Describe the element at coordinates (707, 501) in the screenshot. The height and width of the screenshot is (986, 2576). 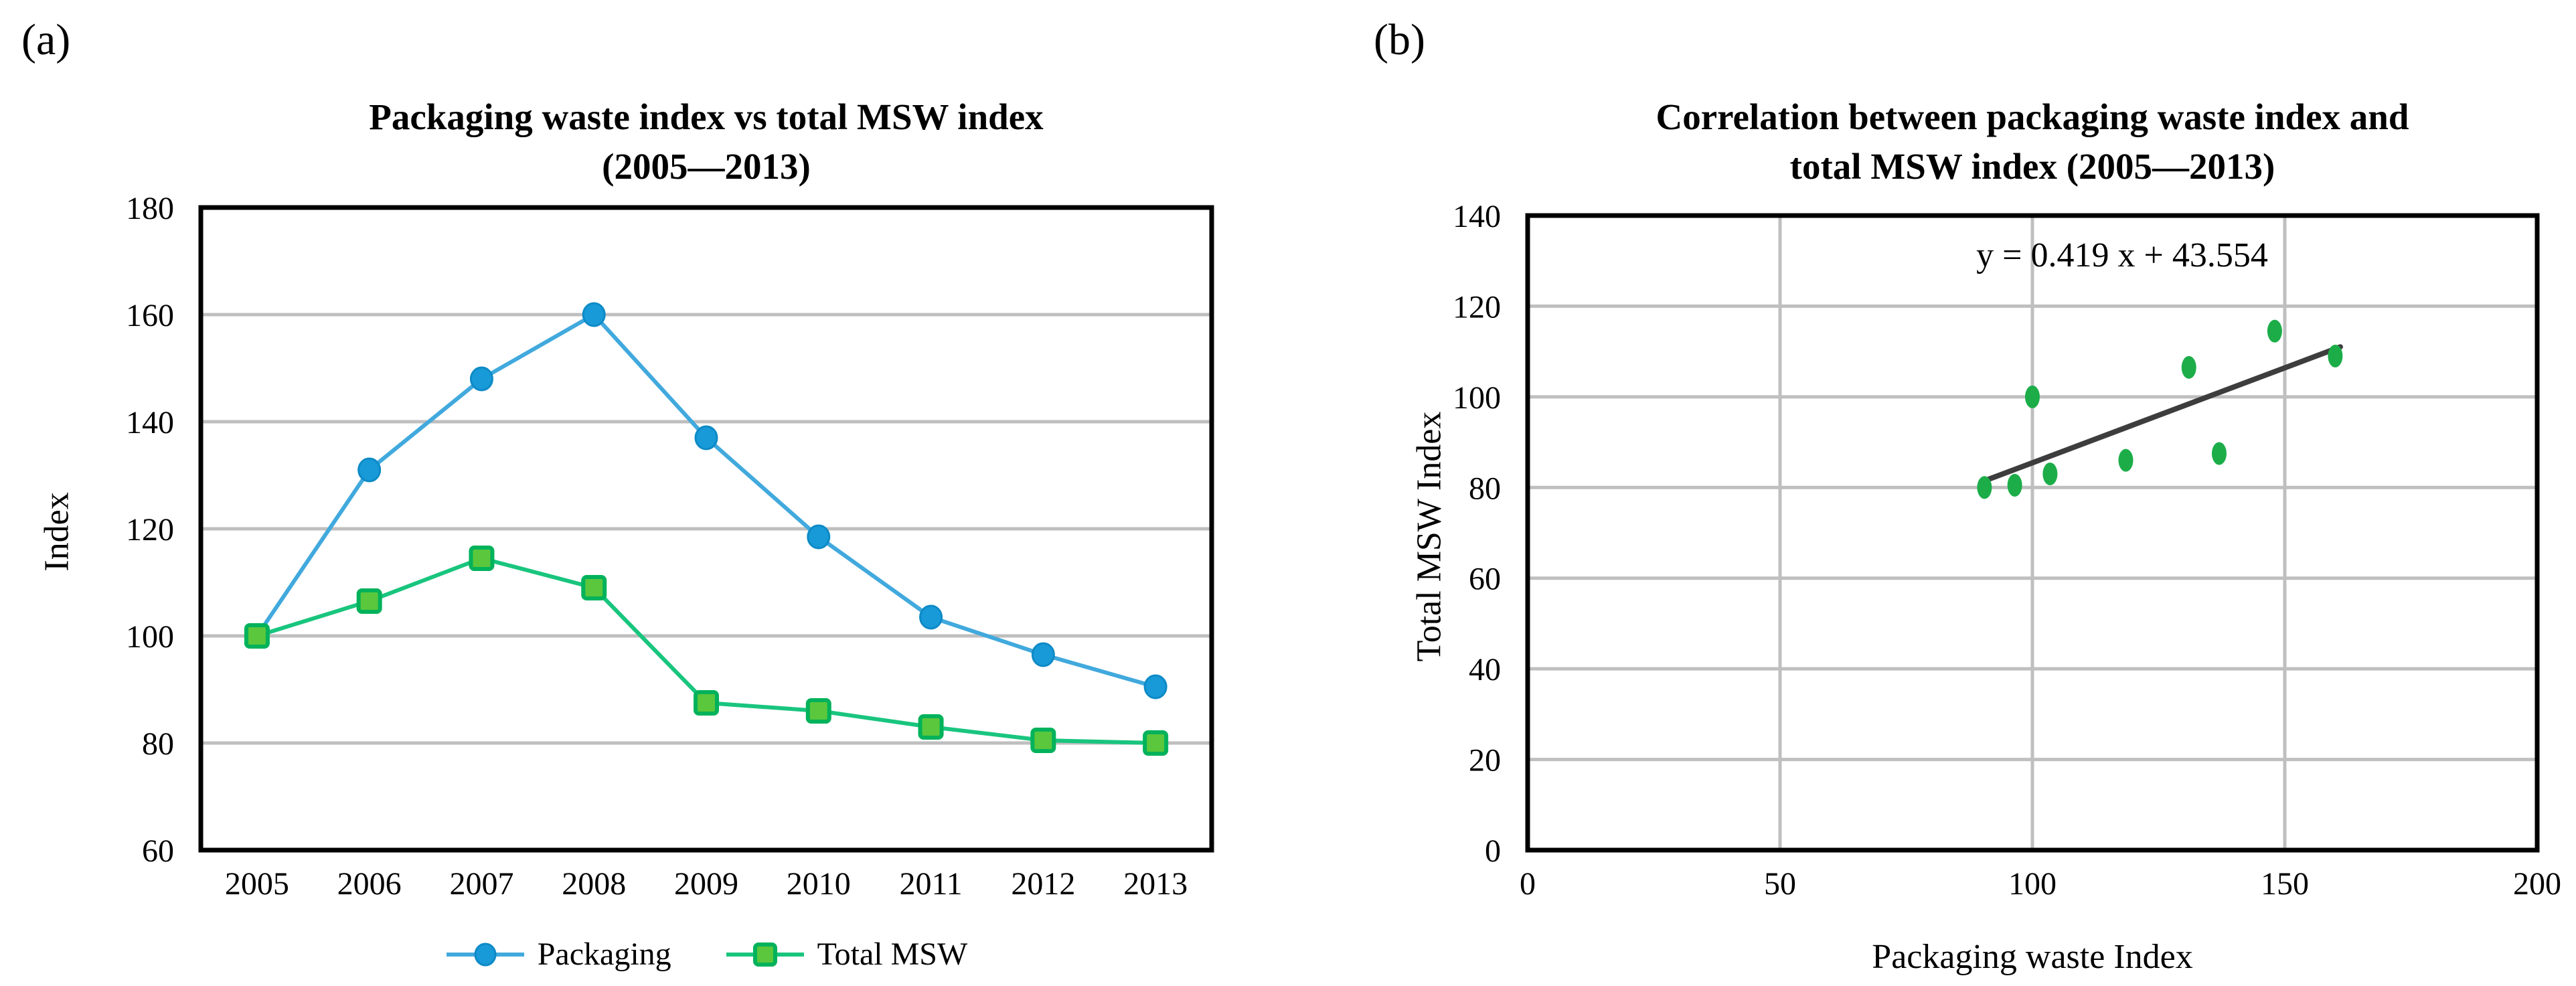
I see `series-packaging` at that location.